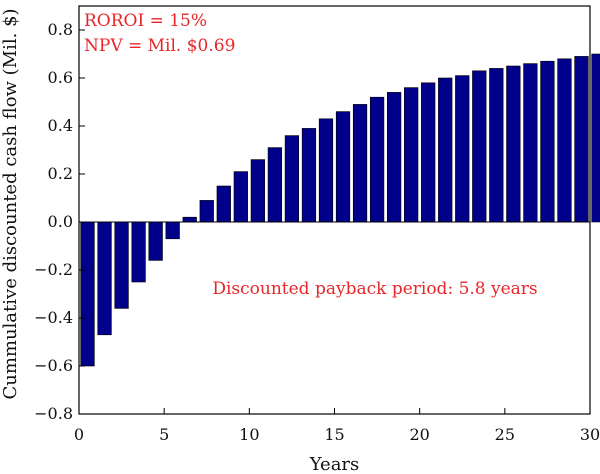 This screenshot has width=600, height=474. Describe the element at coordinates (53, 365) in the screenshot. I see `y-tick-label: −0.6` at that location.